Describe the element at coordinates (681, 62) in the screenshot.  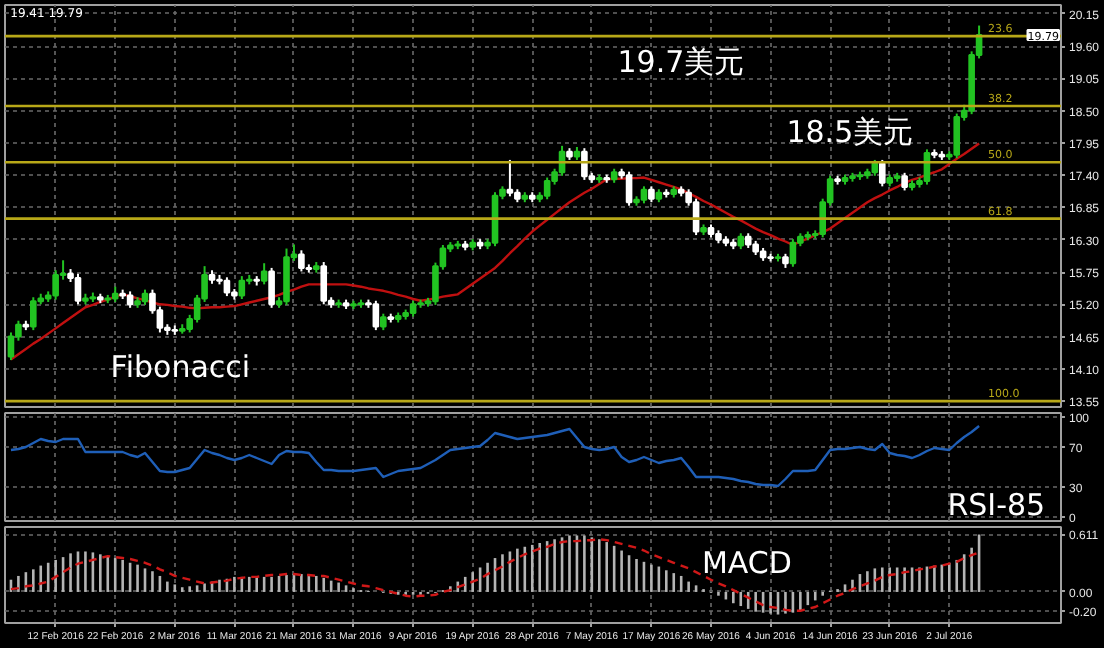
I see `annotation: 19.7美元` at that location.